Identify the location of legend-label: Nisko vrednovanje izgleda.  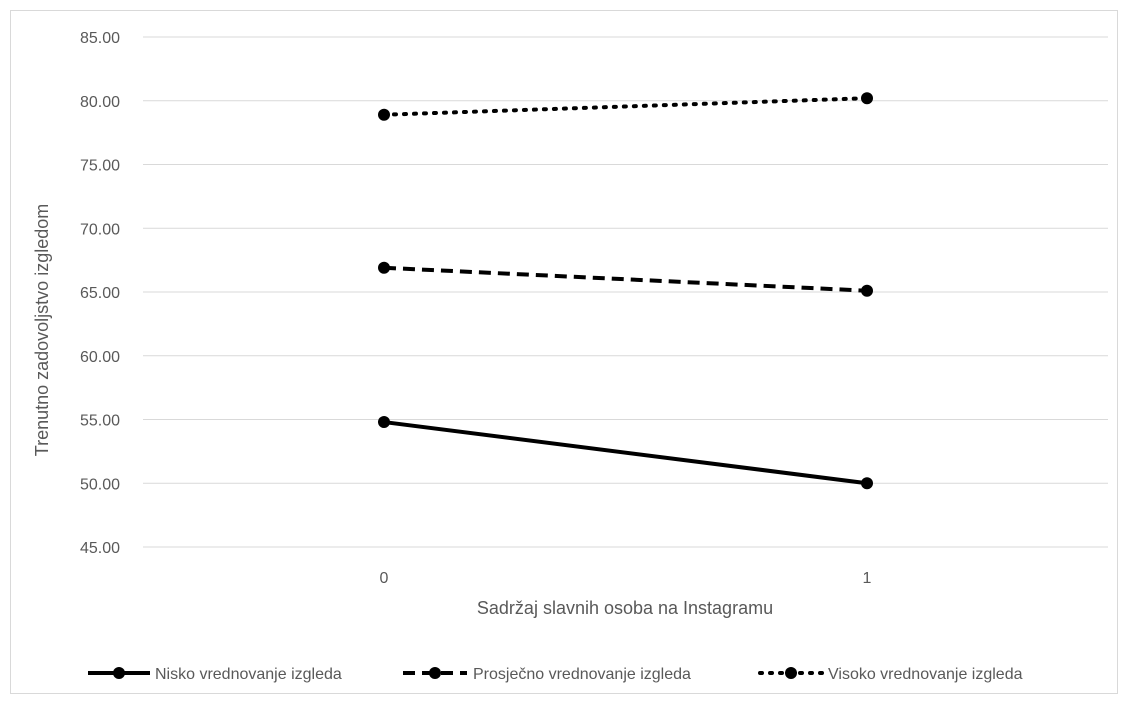
(248, 674).